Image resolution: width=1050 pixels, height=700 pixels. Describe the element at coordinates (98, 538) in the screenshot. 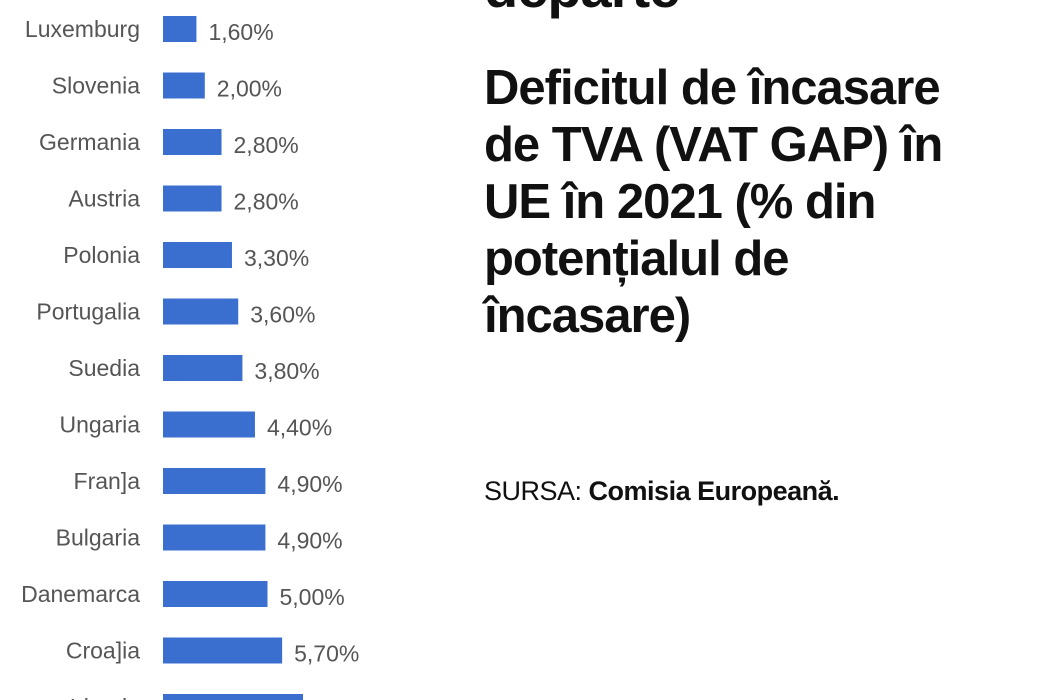

I see `category-label: Bulgaria` at that location.